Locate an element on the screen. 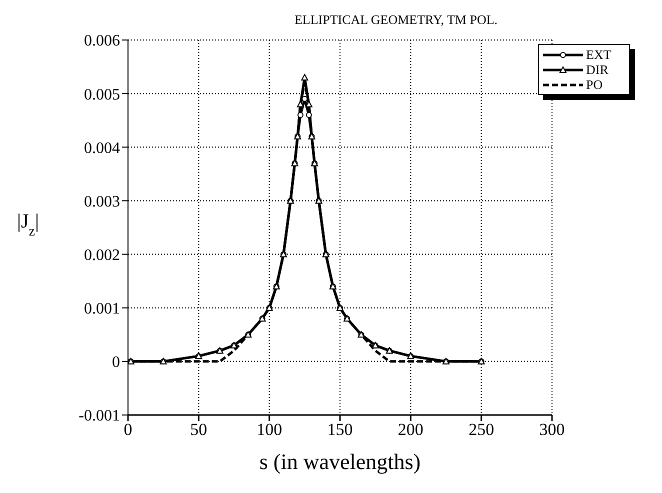  y-tick-label: 0.006 is located at coordinates (102, 41).